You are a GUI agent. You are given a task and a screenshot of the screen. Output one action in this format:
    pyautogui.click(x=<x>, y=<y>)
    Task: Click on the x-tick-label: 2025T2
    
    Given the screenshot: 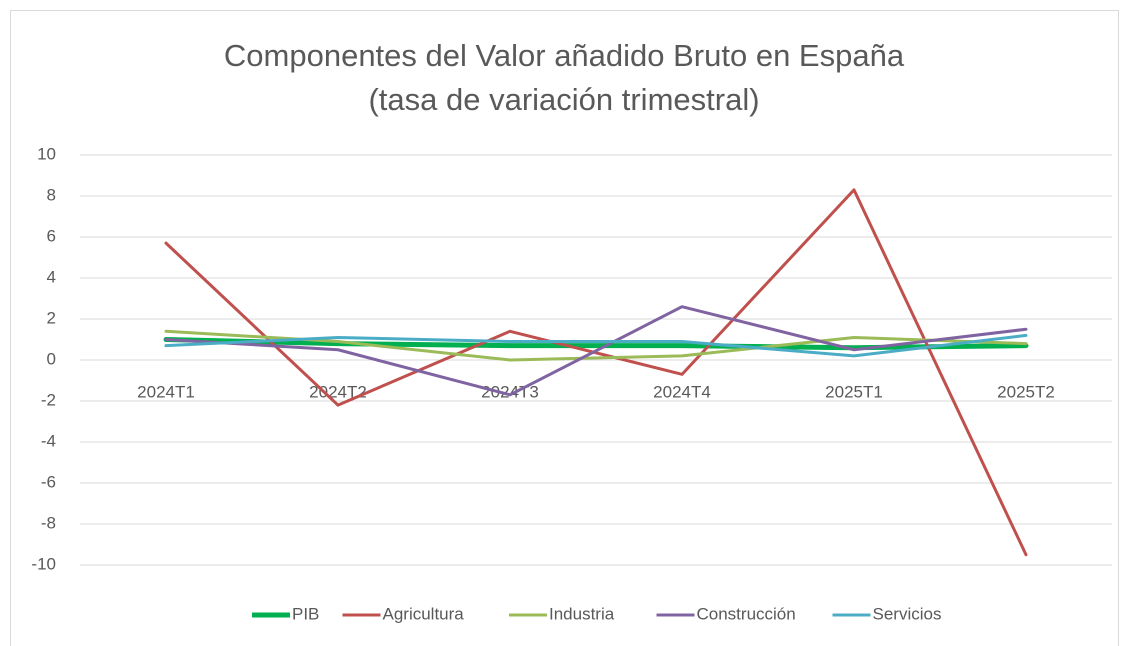 What is the action you would take?
    pyautogui.click(x=1026, y=391)
    